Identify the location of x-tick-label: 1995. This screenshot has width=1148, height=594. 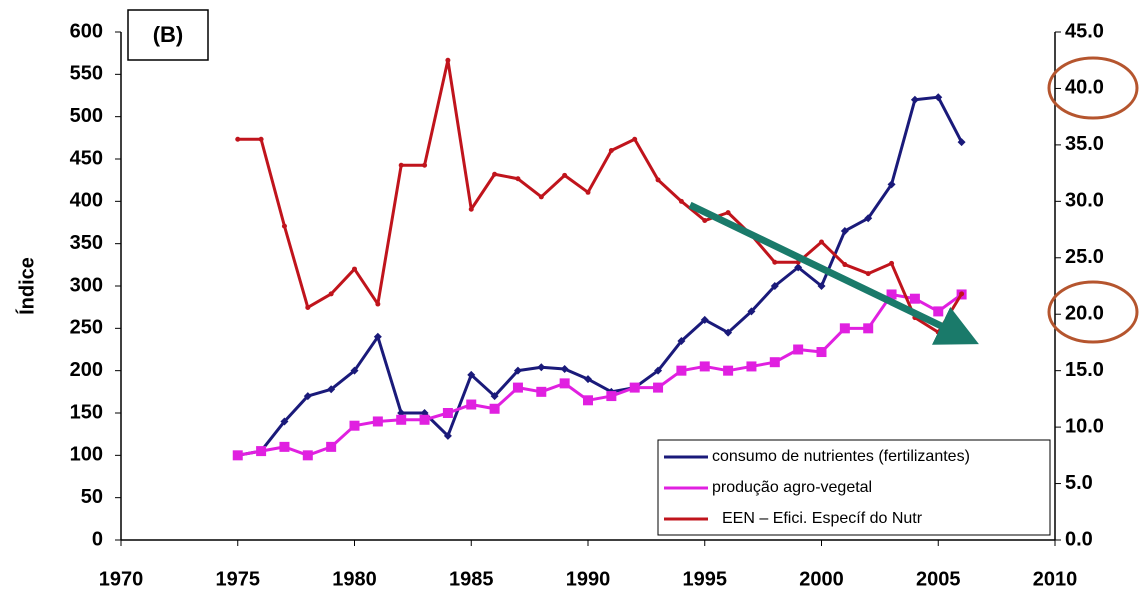
(705, 579).